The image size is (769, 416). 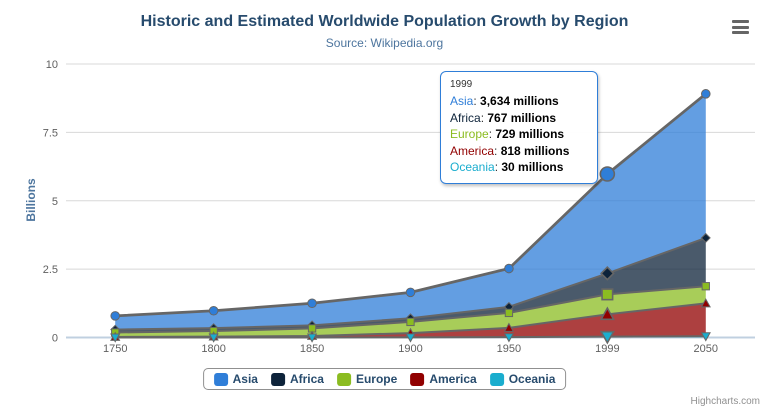 I want to click on x-axis-label: 1750, so click(x=115, y=349).